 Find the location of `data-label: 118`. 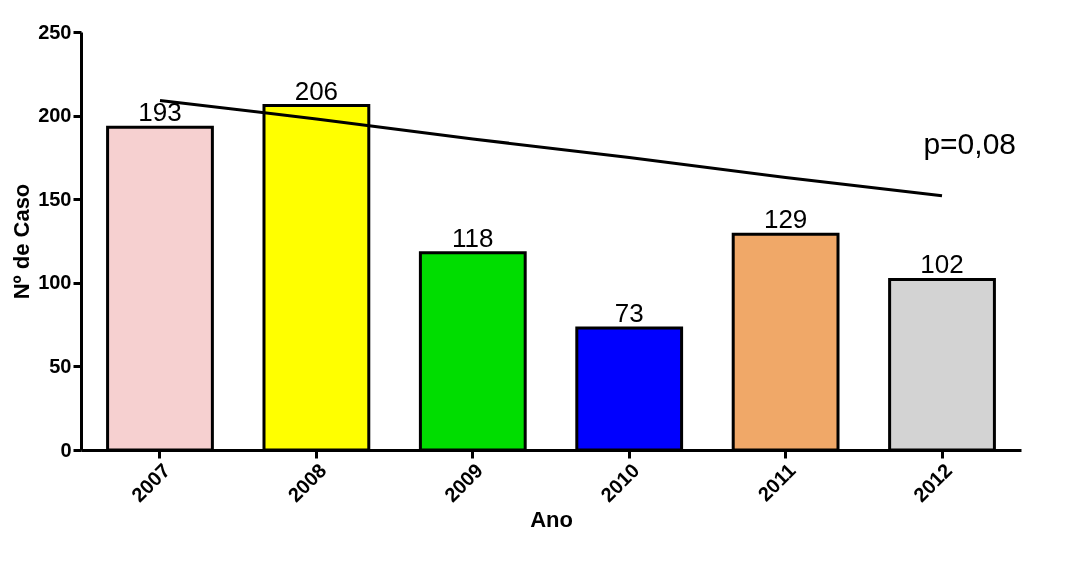

data-label: 118 is located at coordinates (473, 237).